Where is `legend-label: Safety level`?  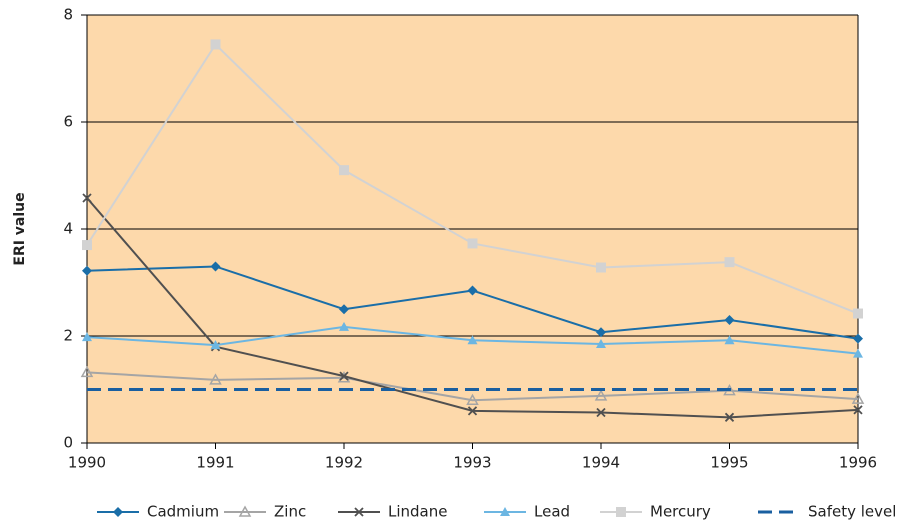 legend-label: Safety level is located at coordinates (852, 512).